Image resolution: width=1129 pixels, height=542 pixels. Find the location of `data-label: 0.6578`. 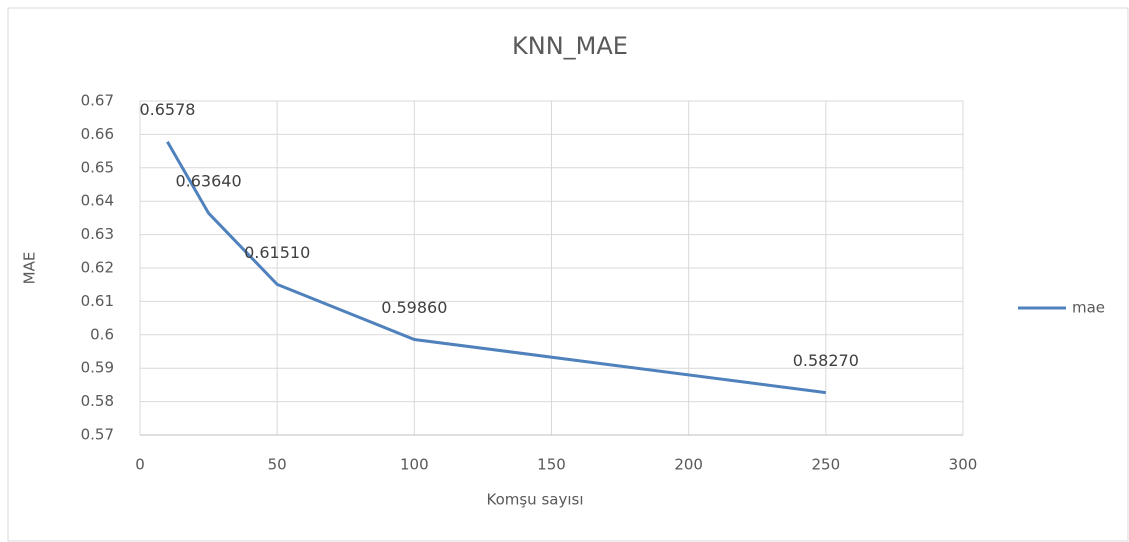

data-label: 0.6578 is located at coordinates (167, 109).